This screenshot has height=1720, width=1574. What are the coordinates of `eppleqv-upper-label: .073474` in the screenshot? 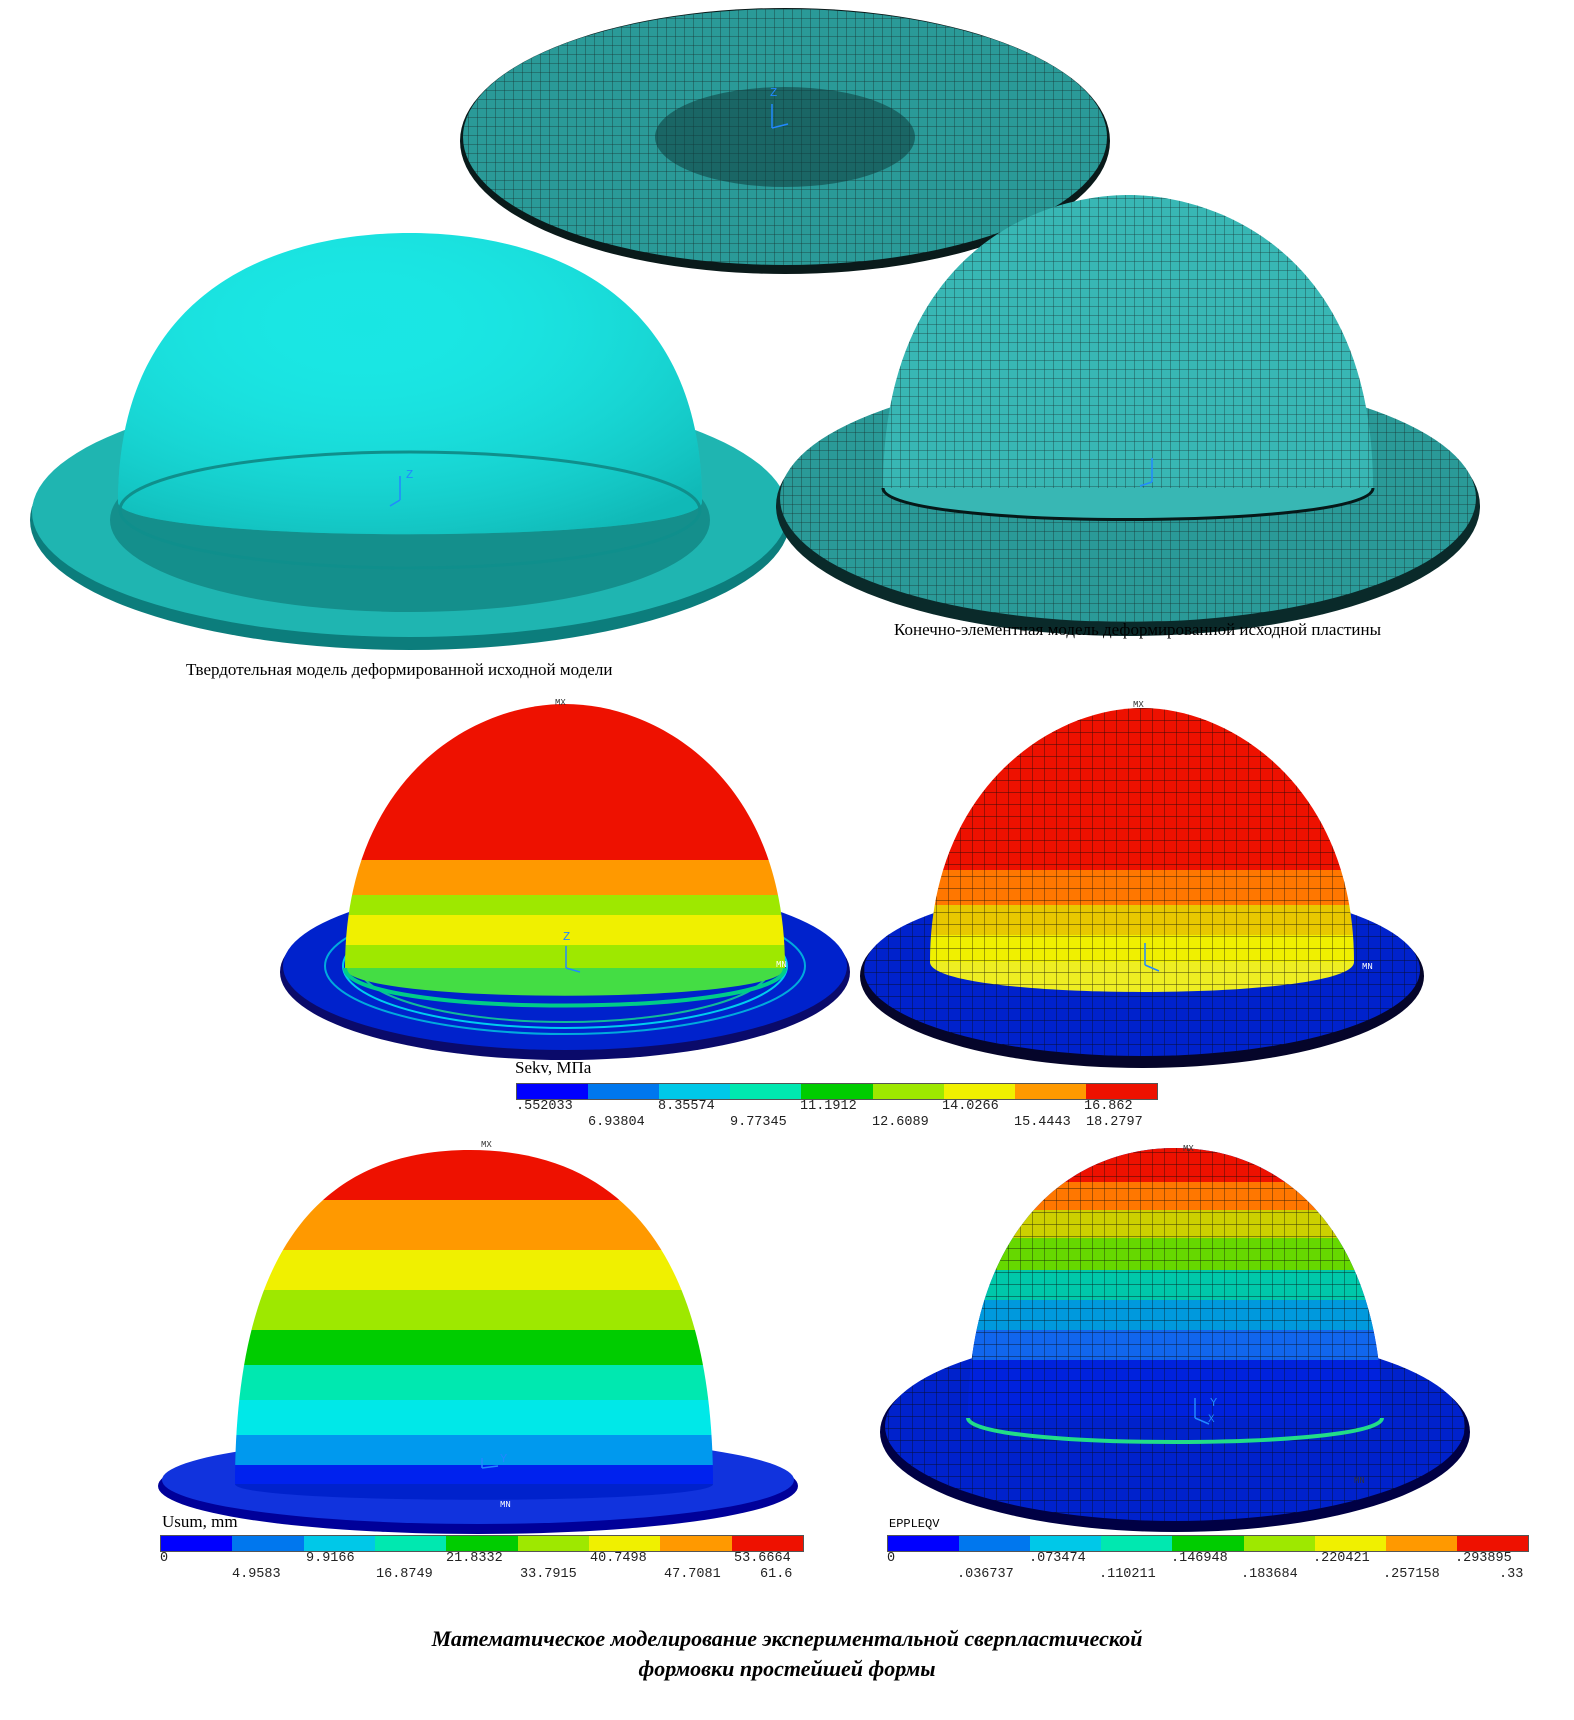 It's located at (1057, 1558).